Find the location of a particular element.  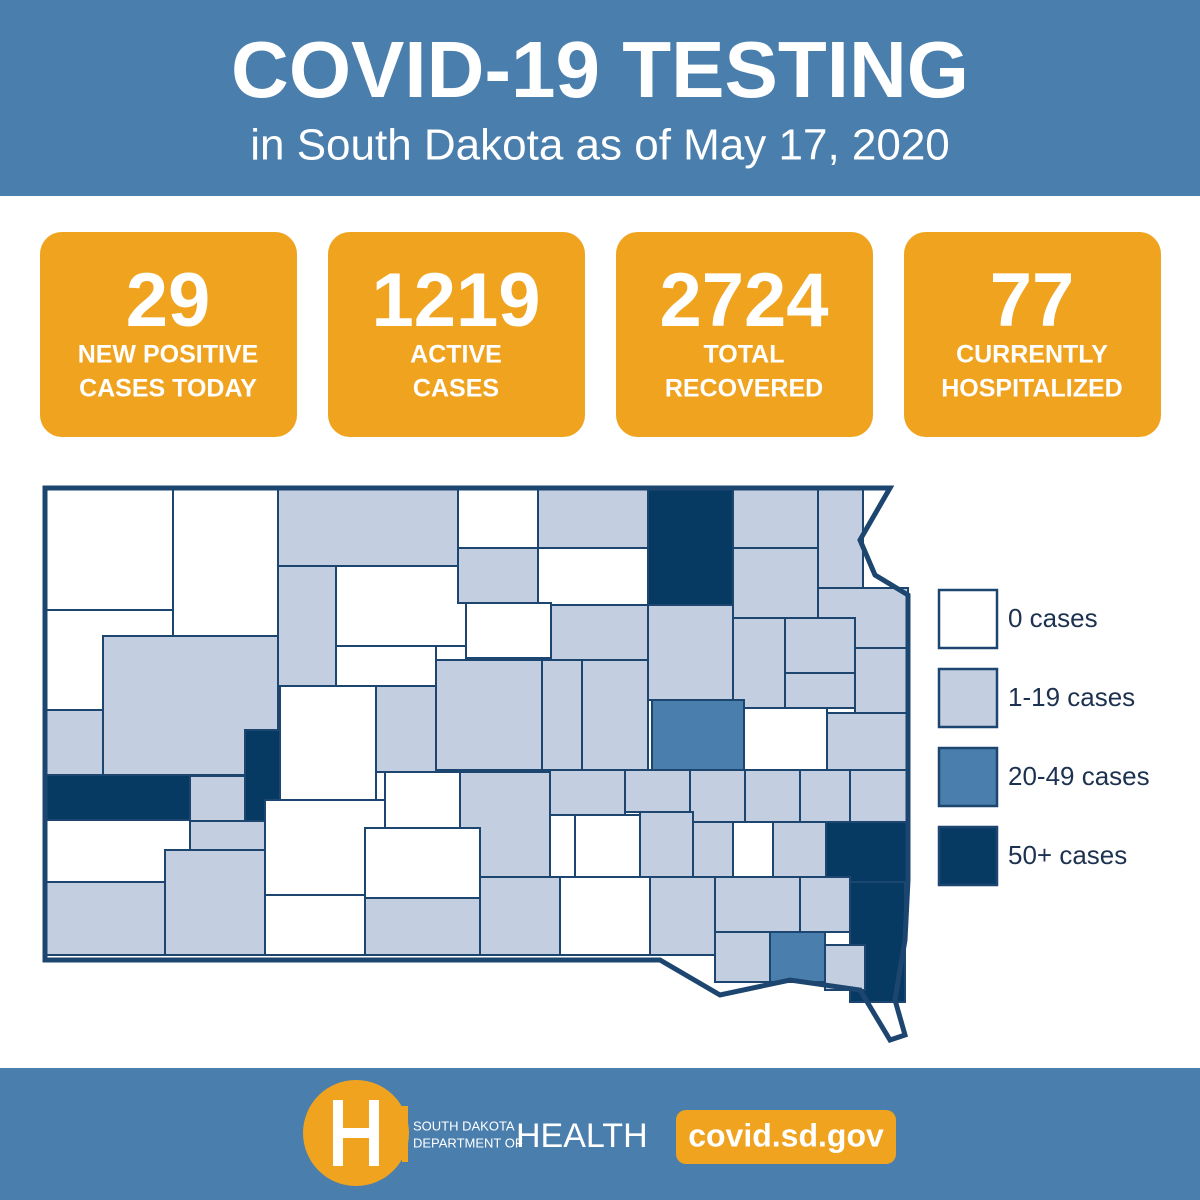

org-line: DEPARTMENT OF is located at coordinates (468, 1142).